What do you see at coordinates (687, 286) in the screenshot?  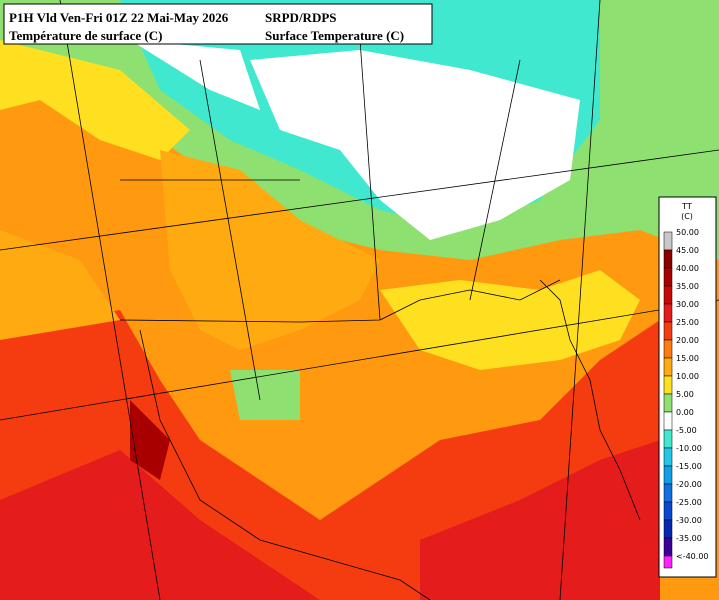 I see `legend-label: 35.00` at bounding box center [687, 286].